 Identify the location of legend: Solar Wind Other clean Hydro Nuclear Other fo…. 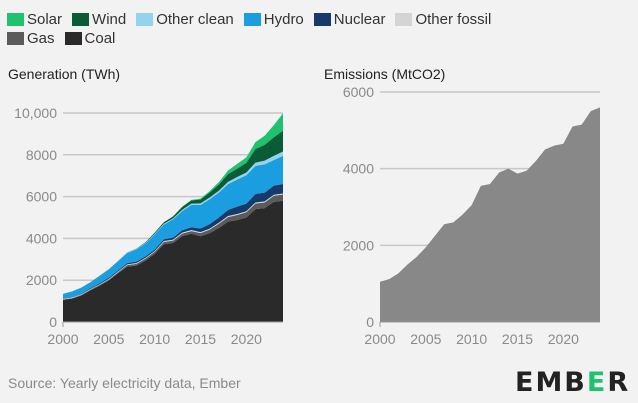
(307, 30).